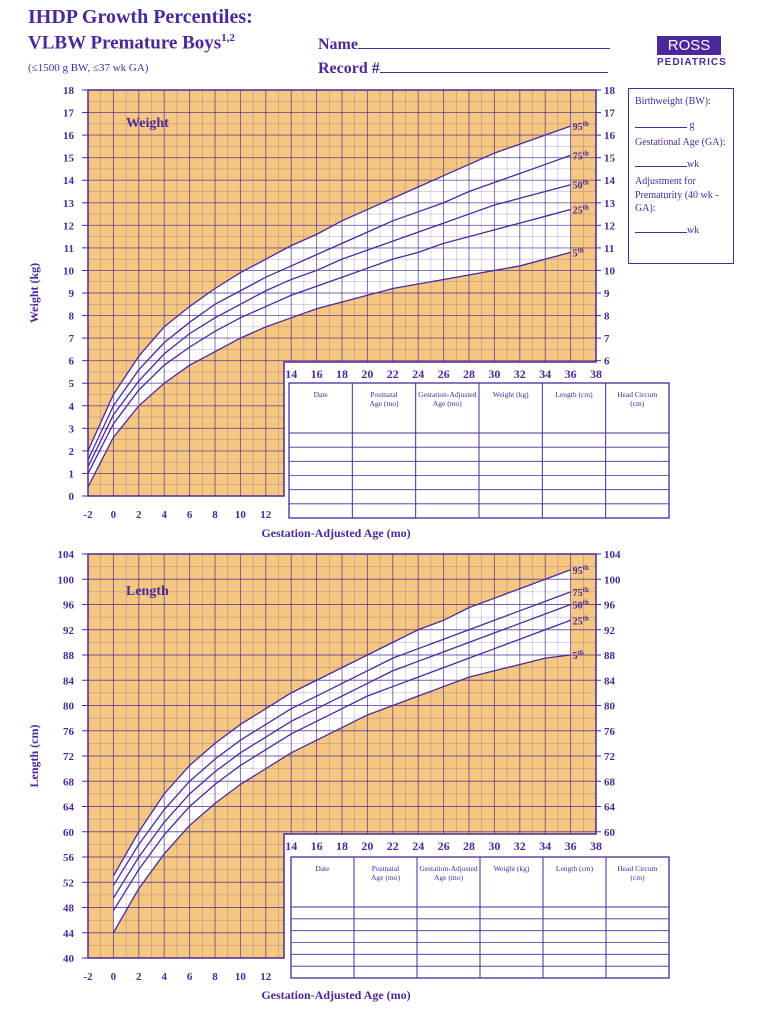 This screenshot has height=1024, width=768. What do you see at coordinates (69, 271) in the screenshot?
I see `y-tick-left: 10` at bounding box center [69, 271].